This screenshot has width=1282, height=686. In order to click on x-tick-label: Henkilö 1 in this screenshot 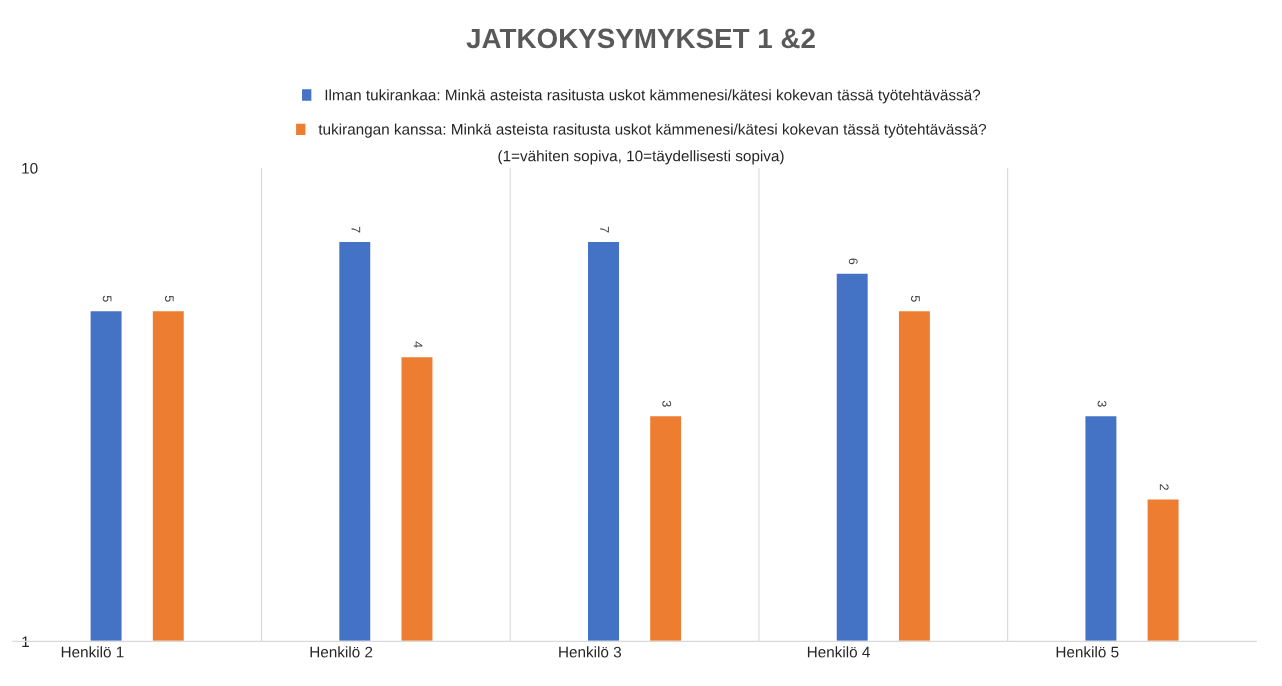, I will do `click(92, 652)`.